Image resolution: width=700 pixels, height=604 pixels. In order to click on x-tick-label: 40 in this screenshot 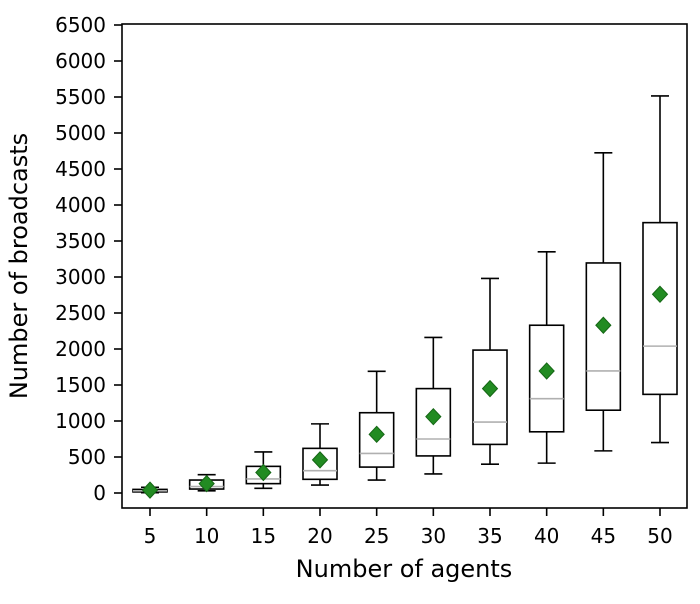, I will do `click(546, 536)`.